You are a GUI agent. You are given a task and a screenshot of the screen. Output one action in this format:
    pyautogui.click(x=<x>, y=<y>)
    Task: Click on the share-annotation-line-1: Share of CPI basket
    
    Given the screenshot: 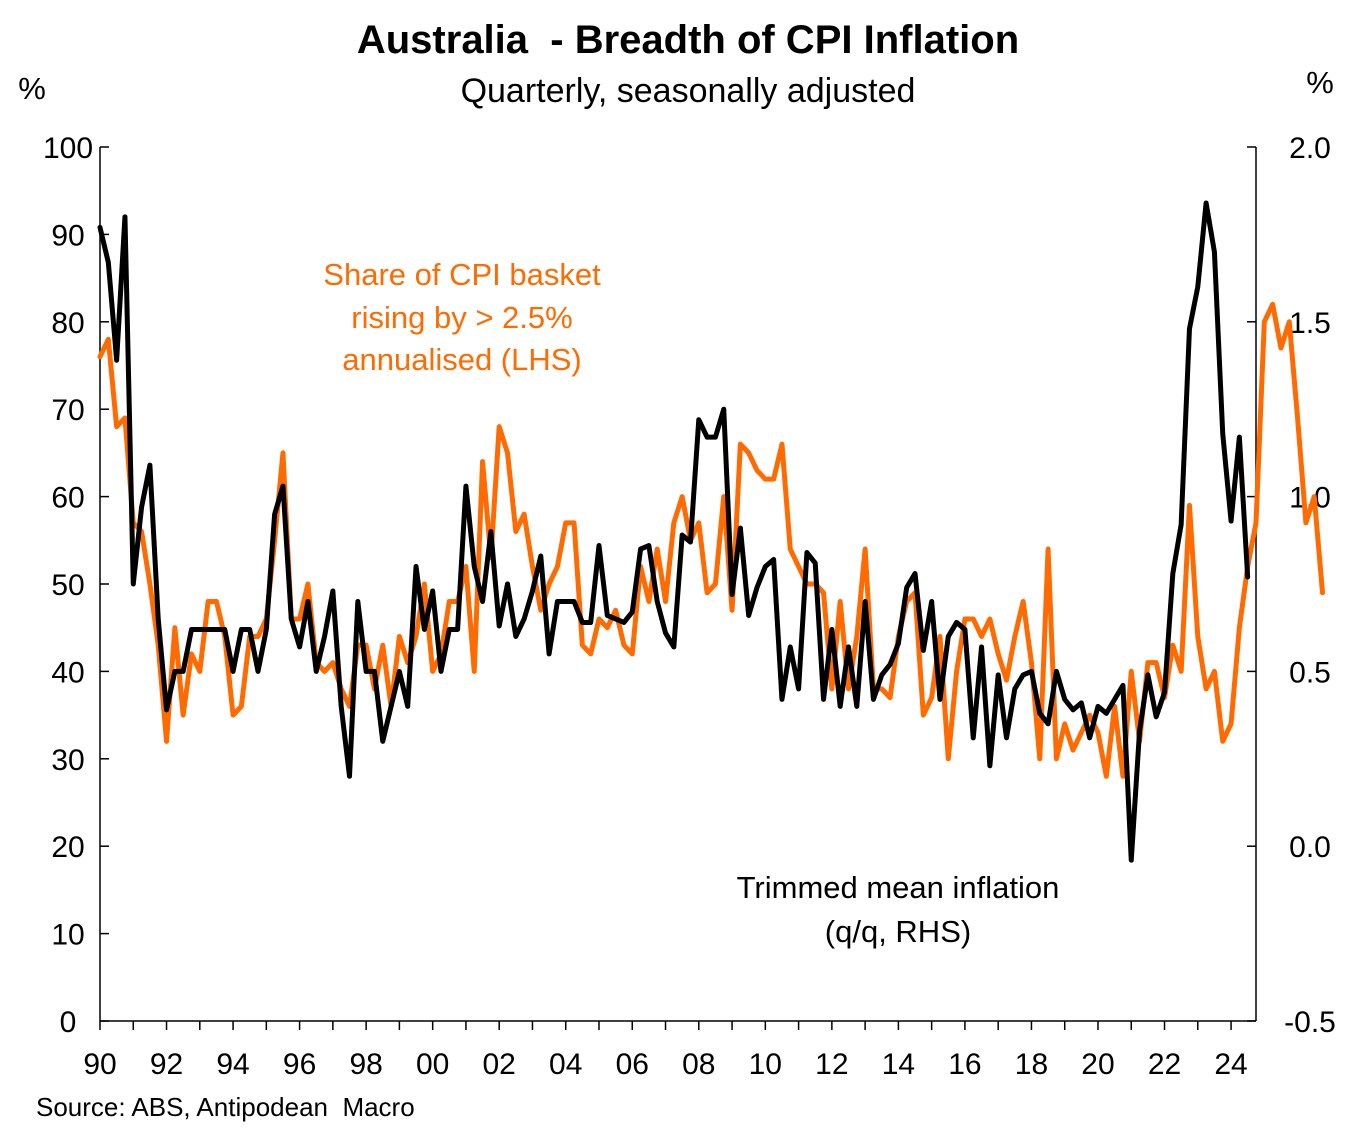 What is the action you would take?
    pyautogui.click(x=462, y=274)
    